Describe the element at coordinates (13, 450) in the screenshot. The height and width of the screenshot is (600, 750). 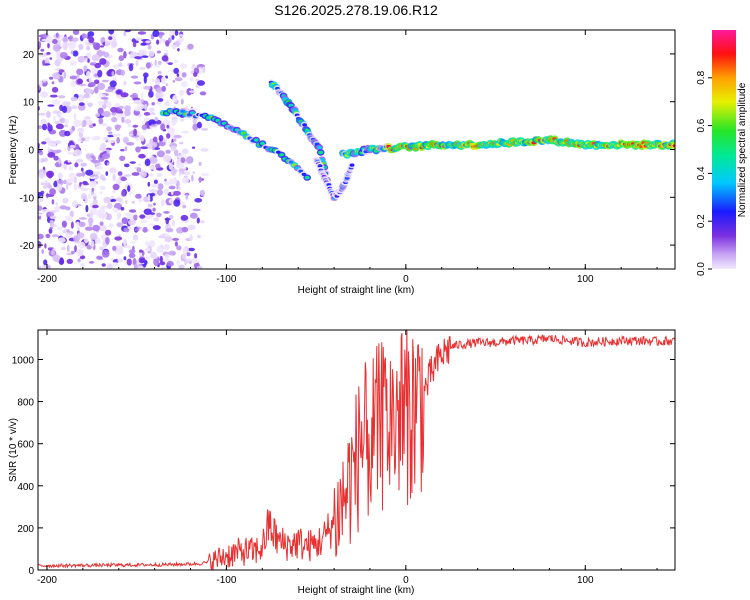
I see `snr-ylabel: SNR (10 * v/v)` at that location.